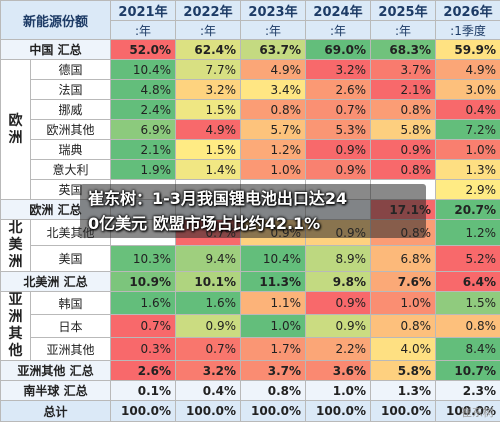  Describe the element at coordinates (403, 349) in the screenshot. I see `value-cell: 4.0%` at that location.